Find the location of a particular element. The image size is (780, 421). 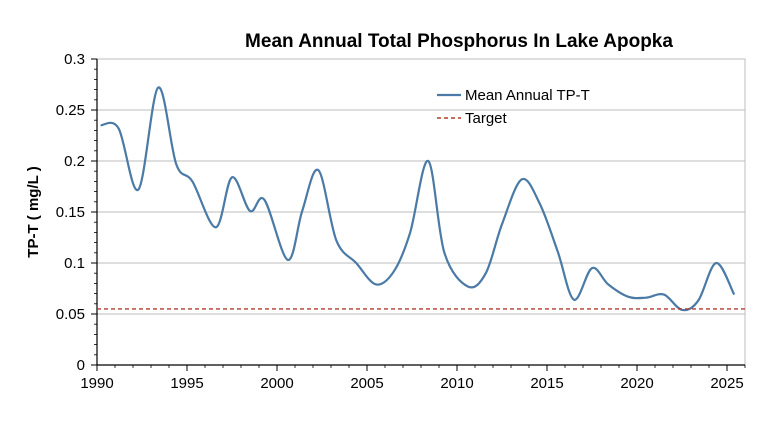

x-tick-label: 2010 is located at coordinates (456, 383).